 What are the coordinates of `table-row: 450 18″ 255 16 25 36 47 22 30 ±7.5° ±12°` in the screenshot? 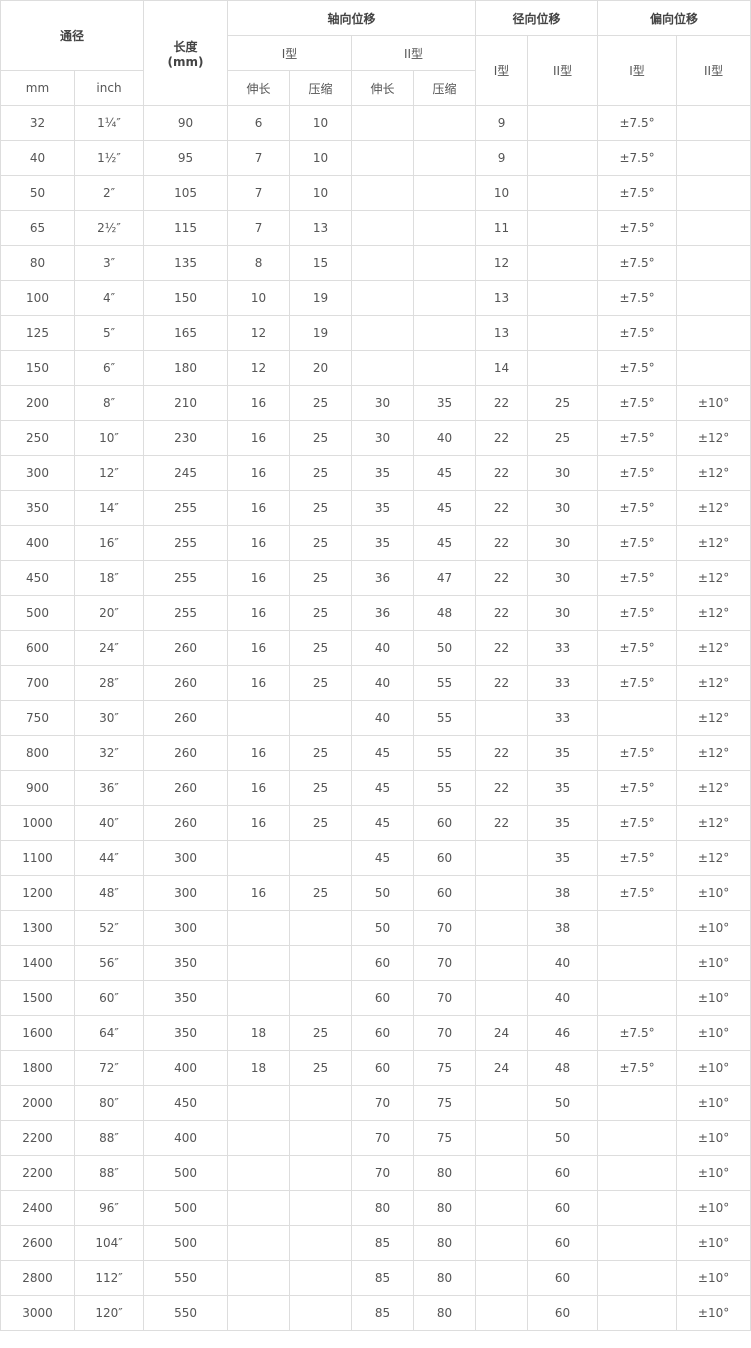 It's located at (375, 578).